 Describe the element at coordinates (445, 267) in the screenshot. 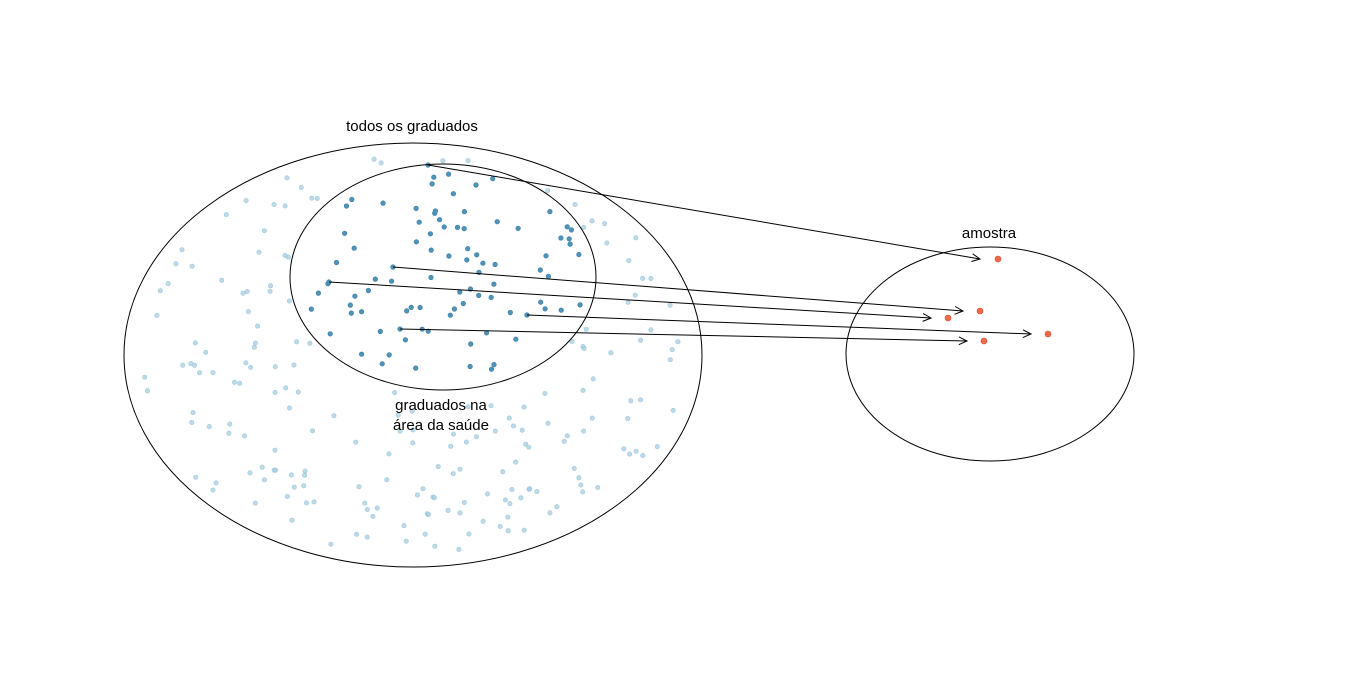

I see `subpopulation-points` at that location.